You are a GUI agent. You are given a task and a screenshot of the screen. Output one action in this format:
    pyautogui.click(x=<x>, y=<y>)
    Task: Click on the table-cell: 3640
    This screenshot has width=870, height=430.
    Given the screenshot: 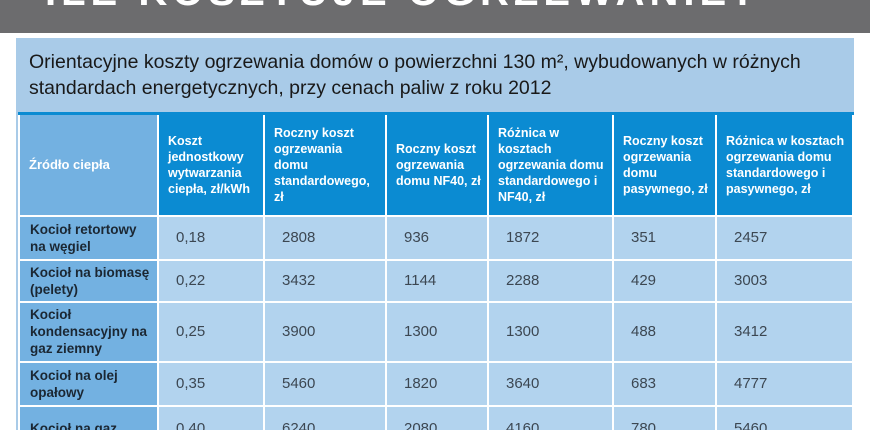 What is the action you would take?
    pyautogui.click(x=550, y=383)
    